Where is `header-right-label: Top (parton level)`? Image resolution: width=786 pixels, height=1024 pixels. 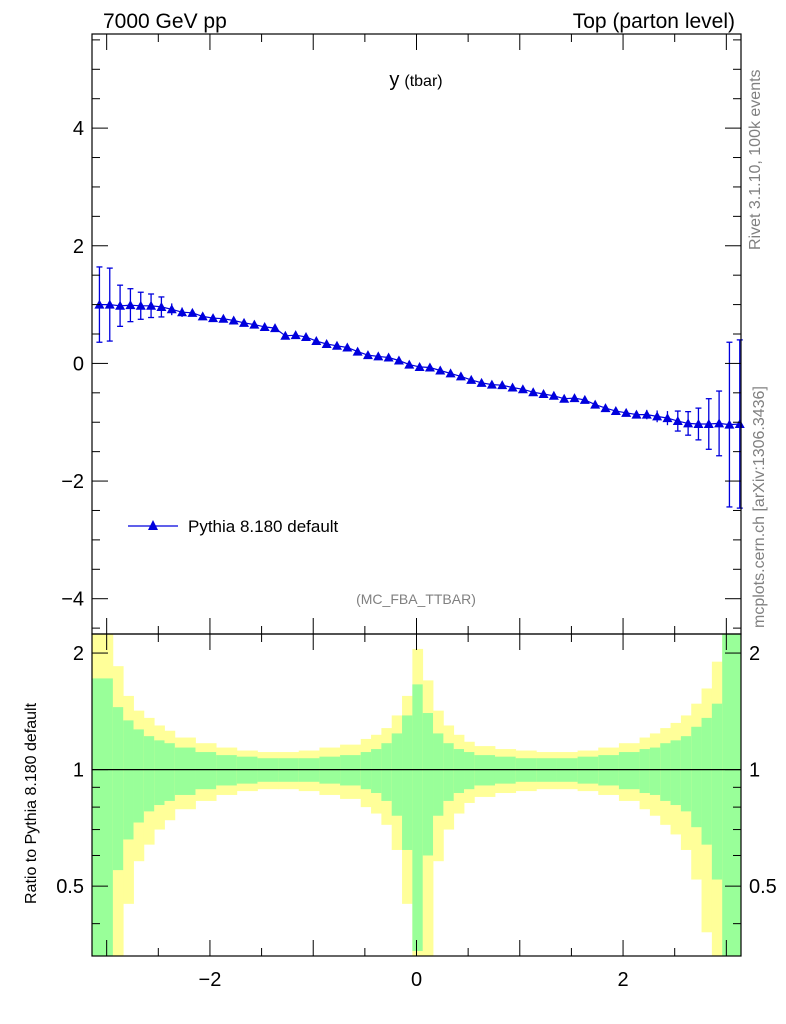 header-right-label: Top (parton level) is located at coordinates (654, 21).